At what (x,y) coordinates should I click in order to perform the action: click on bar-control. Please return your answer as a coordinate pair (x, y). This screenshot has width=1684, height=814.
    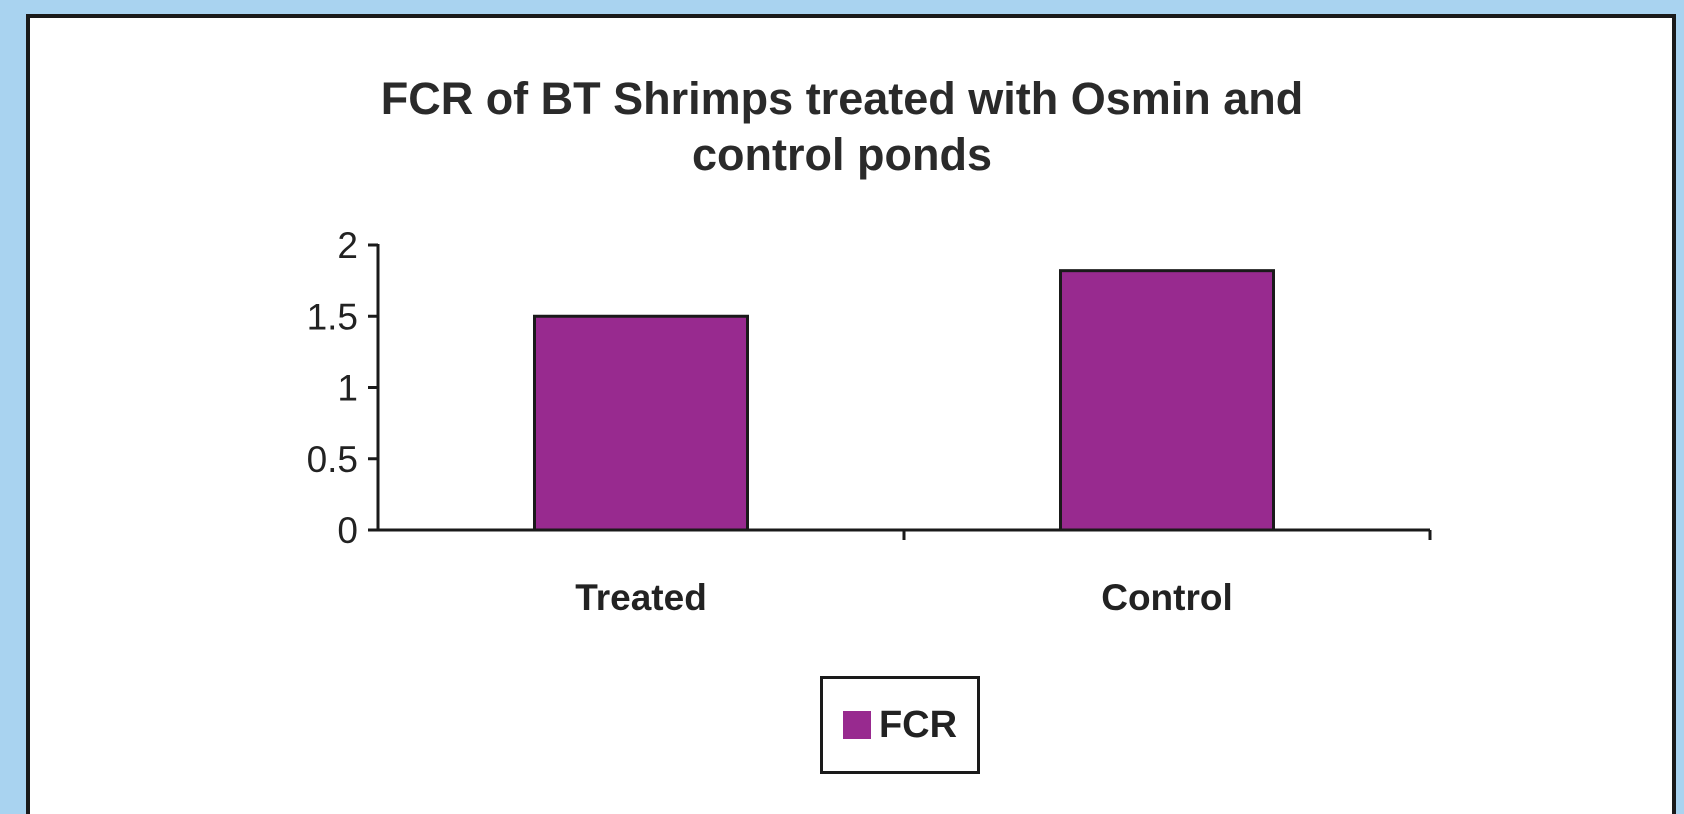
    Looking at the image, I should click on (1167, 400).